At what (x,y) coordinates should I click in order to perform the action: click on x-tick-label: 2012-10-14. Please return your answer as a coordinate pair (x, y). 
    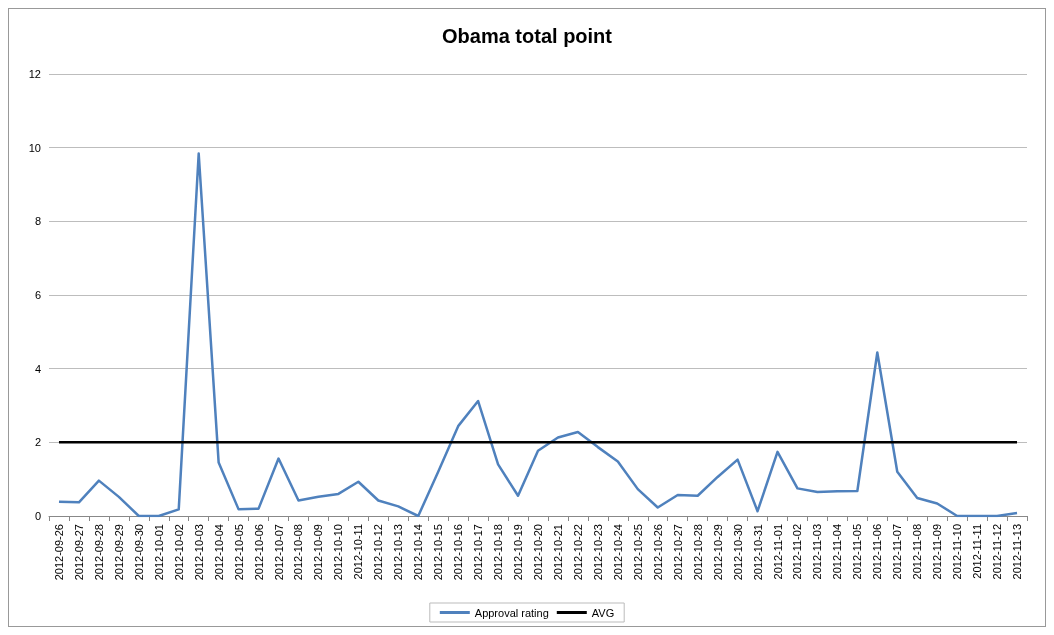
    Looking at the image, I should click on (418, 552).